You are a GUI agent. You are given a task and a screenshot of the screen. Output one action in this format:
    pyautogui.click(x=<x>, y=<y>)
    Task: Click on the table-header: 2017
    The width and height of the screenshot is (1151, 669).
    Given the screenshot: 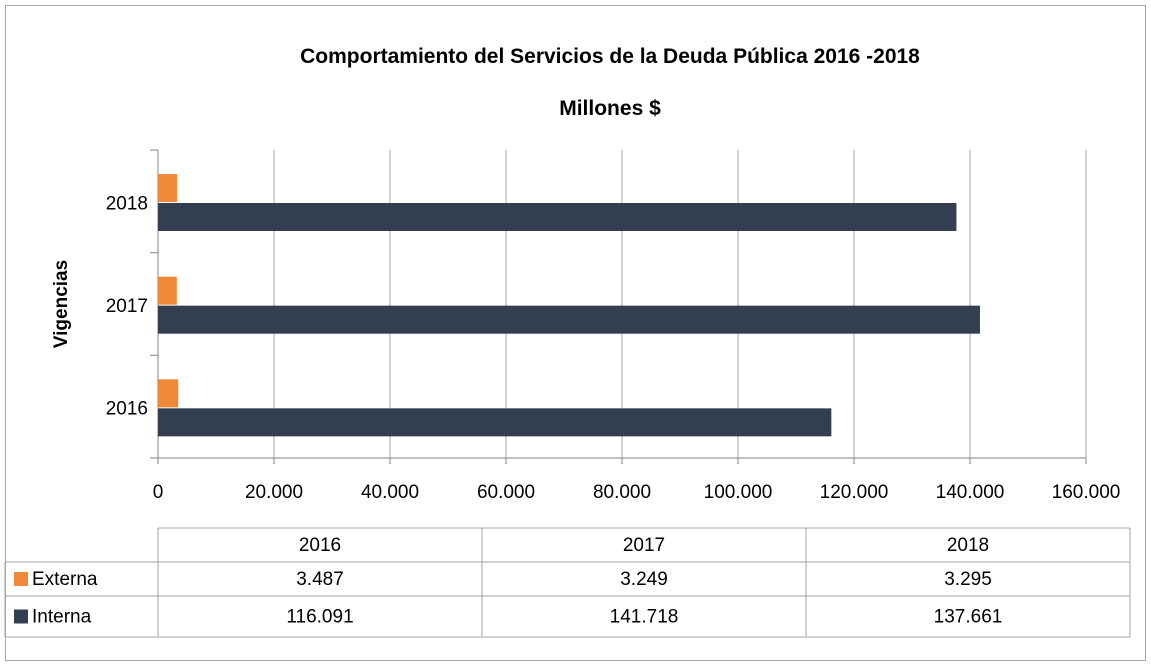 What is the action you would take?
    pyautogui.click(x=644, y=545)
    